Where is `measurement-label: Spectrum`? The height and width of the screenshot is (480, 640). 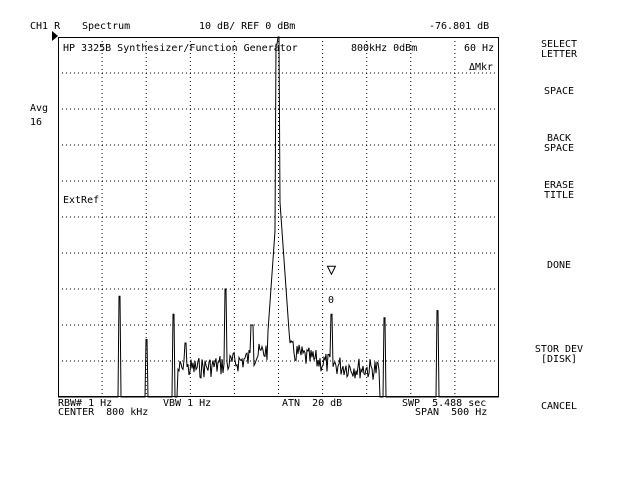 measurement-label: Spectrum is located at coordinates (106, 26).